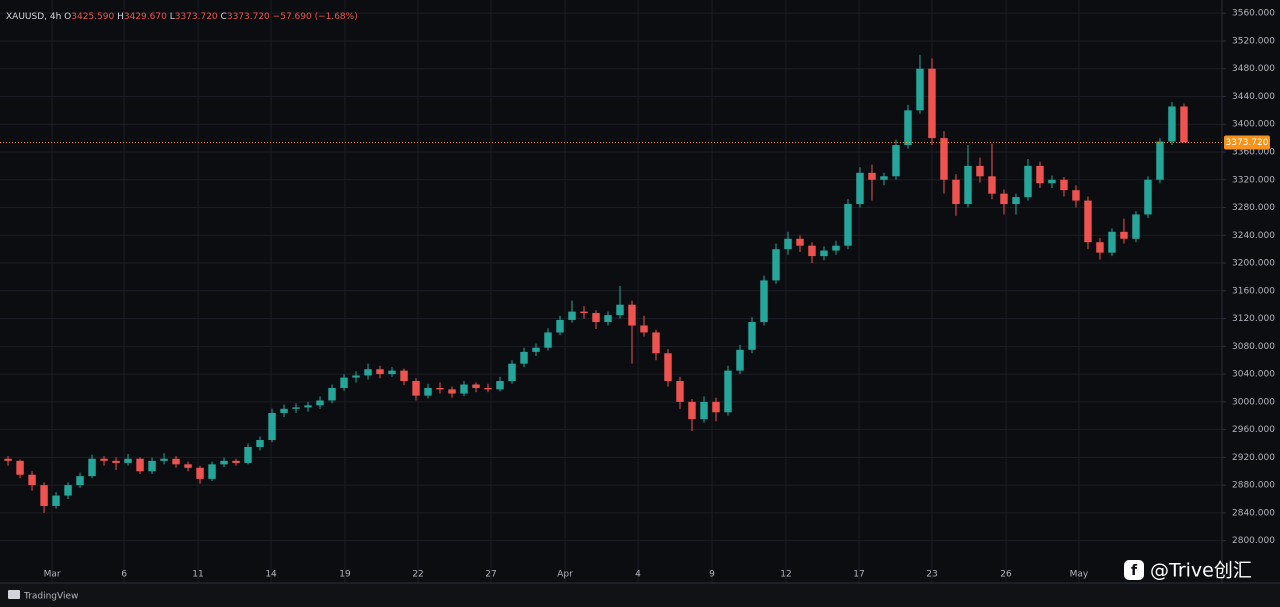 The width and height of the screenshot is (1280, 607). Describe the element at coordinates (490, 575) in the screenshot. I see `x-tick-label: 27` at that location.